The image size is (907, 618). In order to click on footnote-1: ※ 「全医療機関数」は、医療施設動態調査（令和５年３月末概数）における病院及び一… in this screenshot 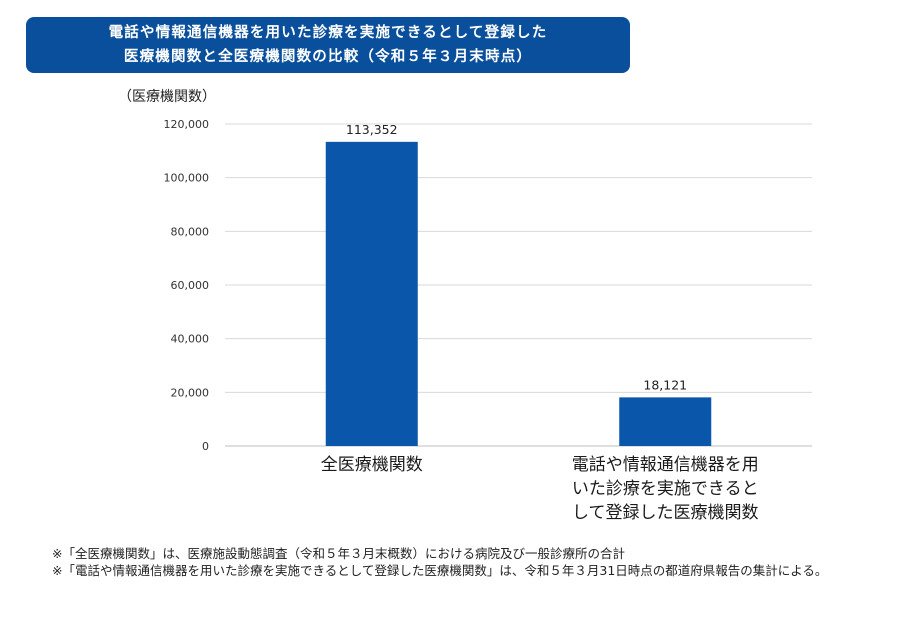, I will do `click(439, 553)`.